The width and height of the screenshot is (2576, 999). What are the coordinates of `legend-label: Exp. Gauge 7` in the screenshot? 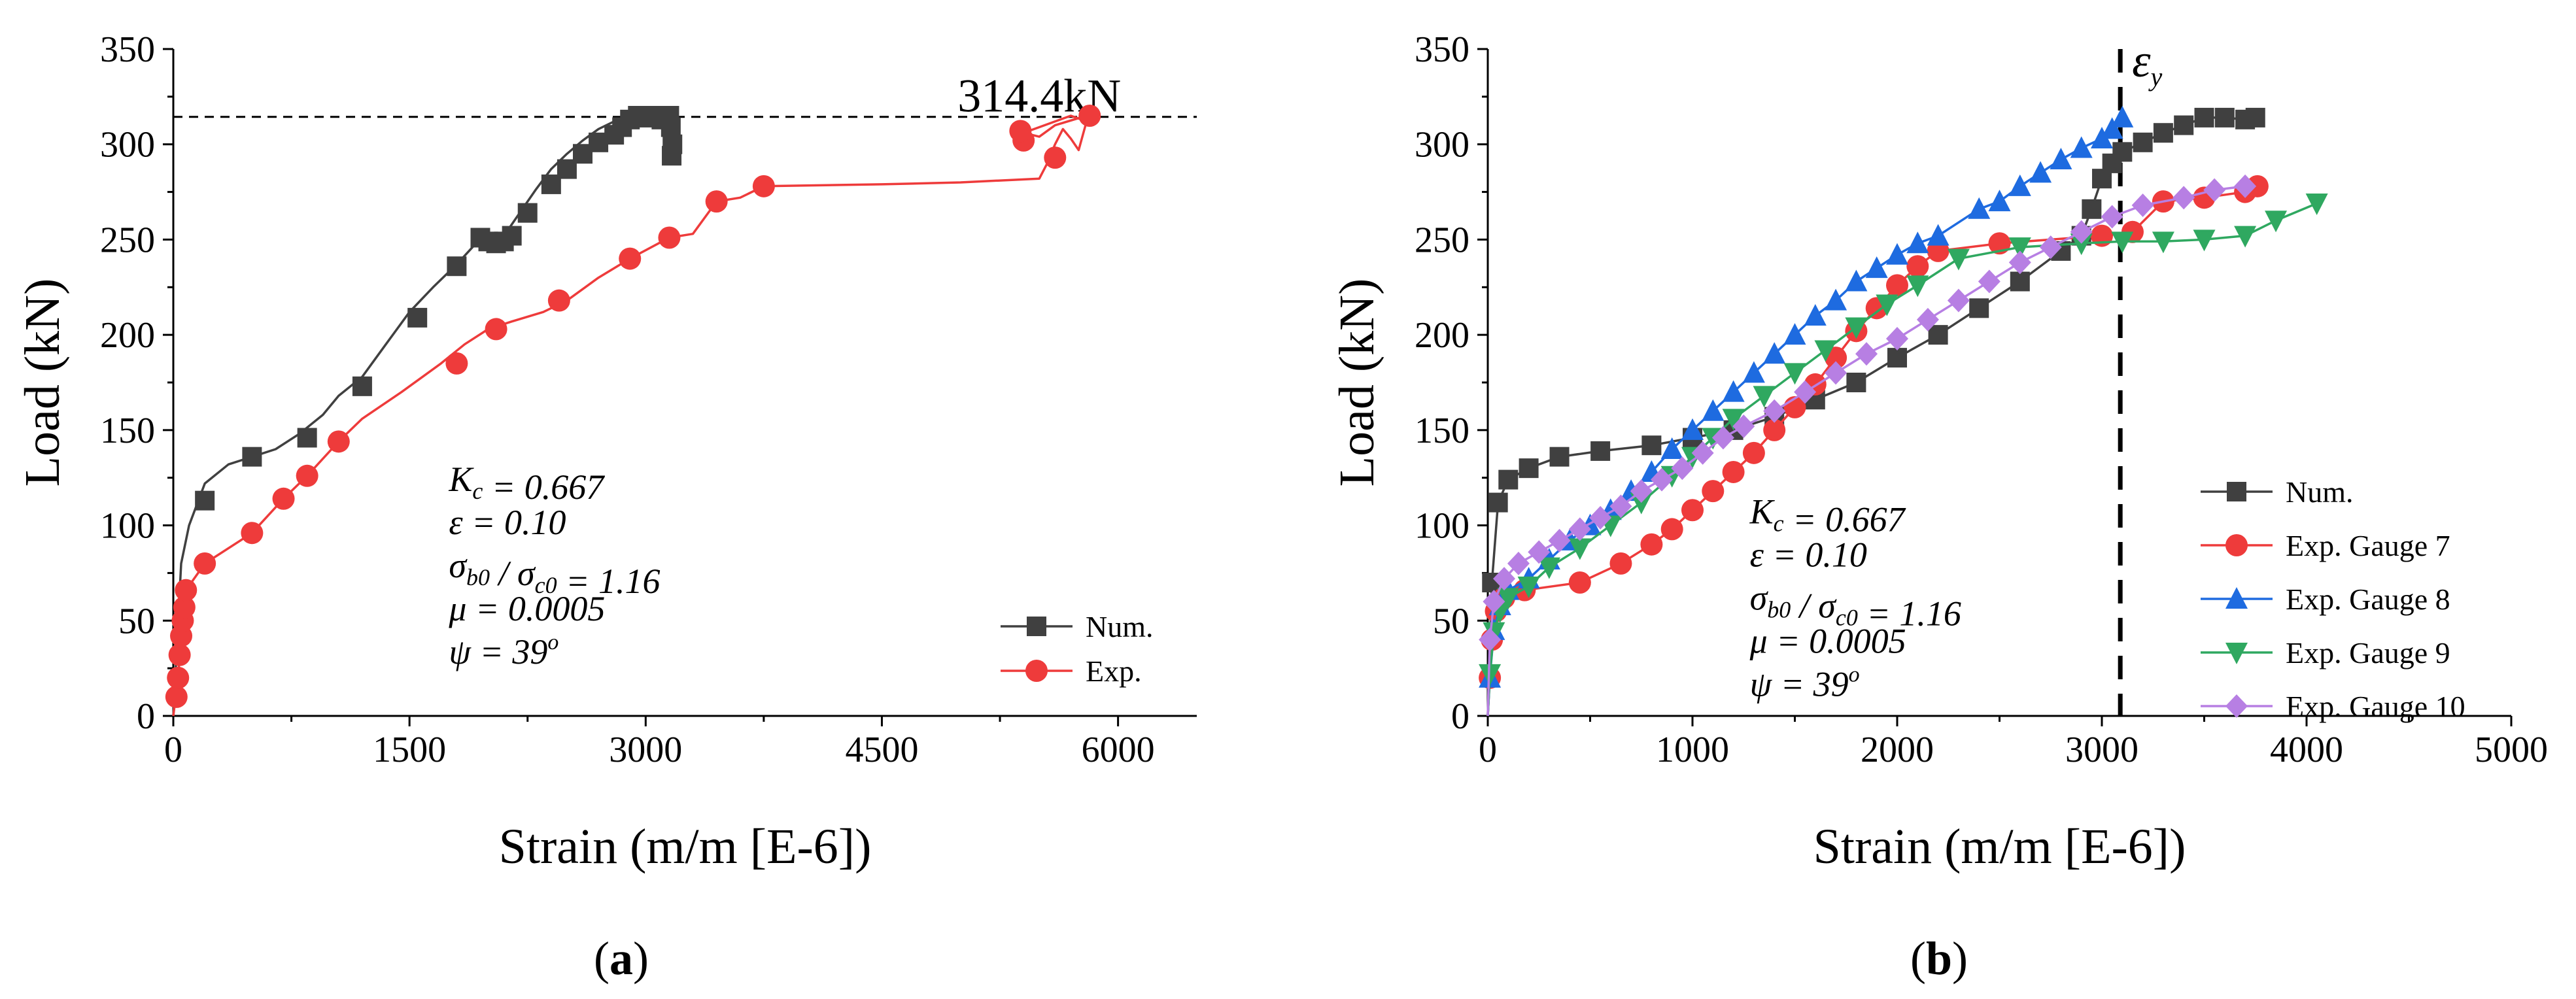 It's located at (2368, 545).